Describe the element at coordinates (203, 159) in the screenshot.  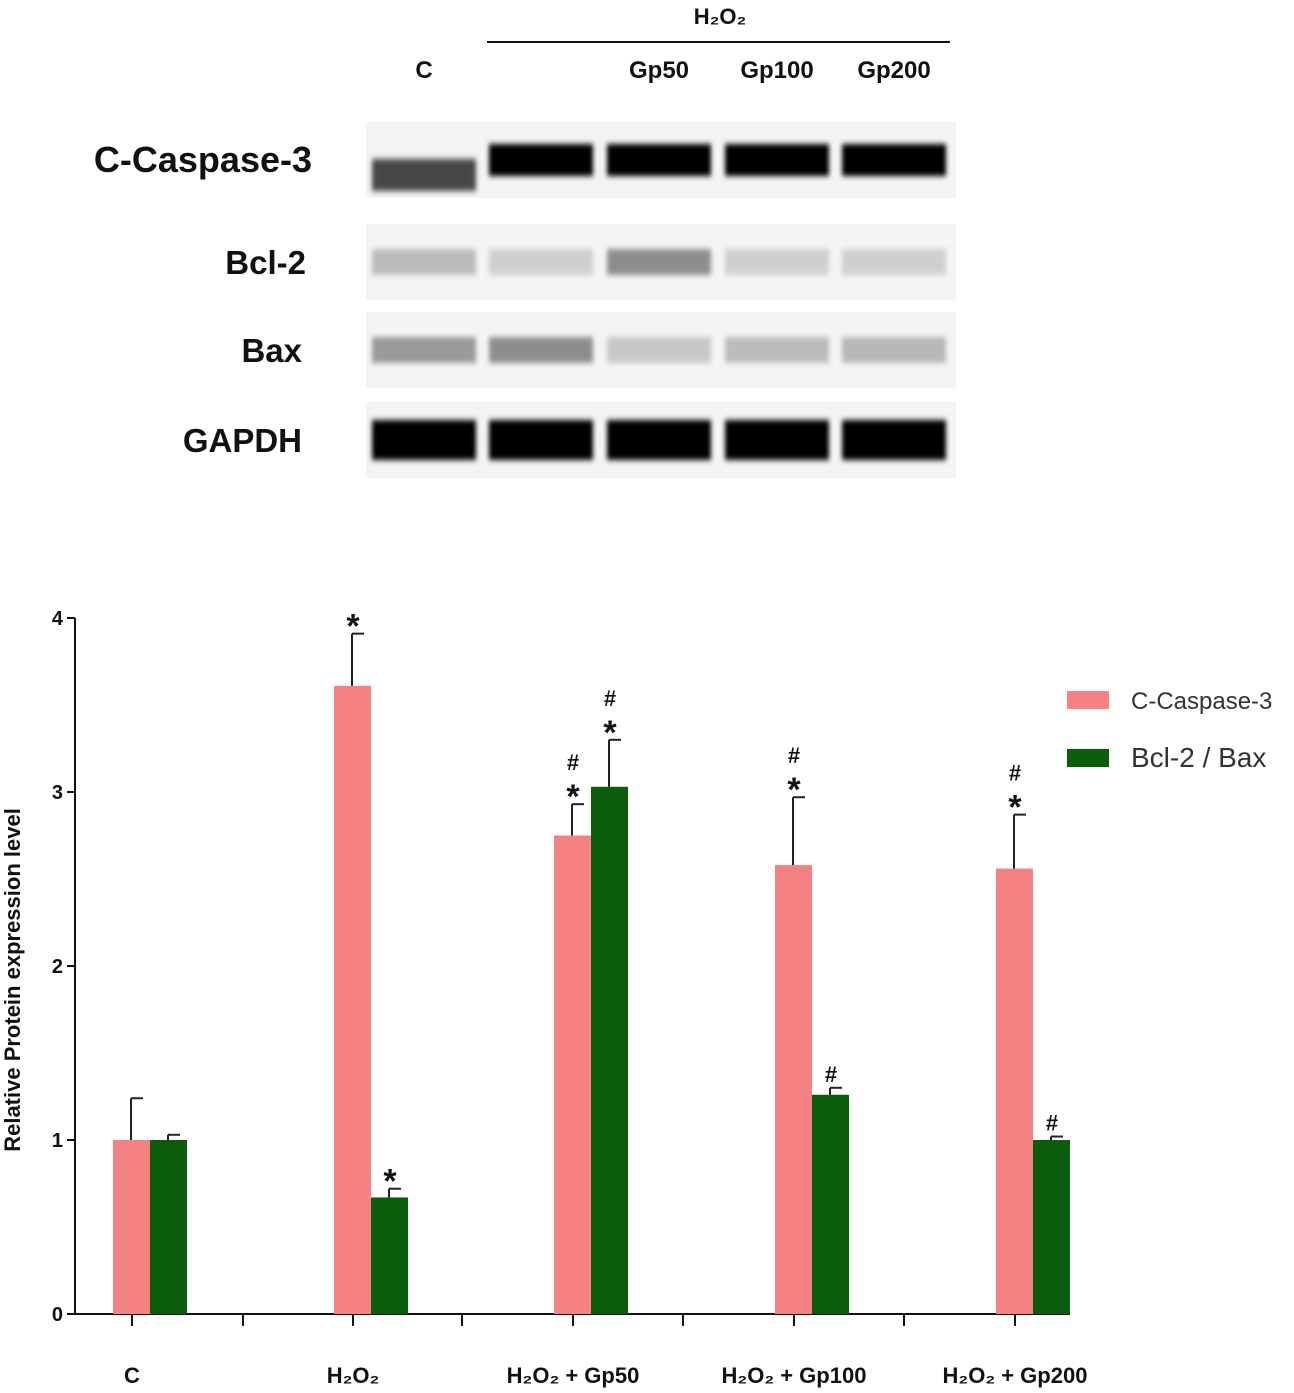
I see `blot-row-label: C-Caspase-3` at that location.